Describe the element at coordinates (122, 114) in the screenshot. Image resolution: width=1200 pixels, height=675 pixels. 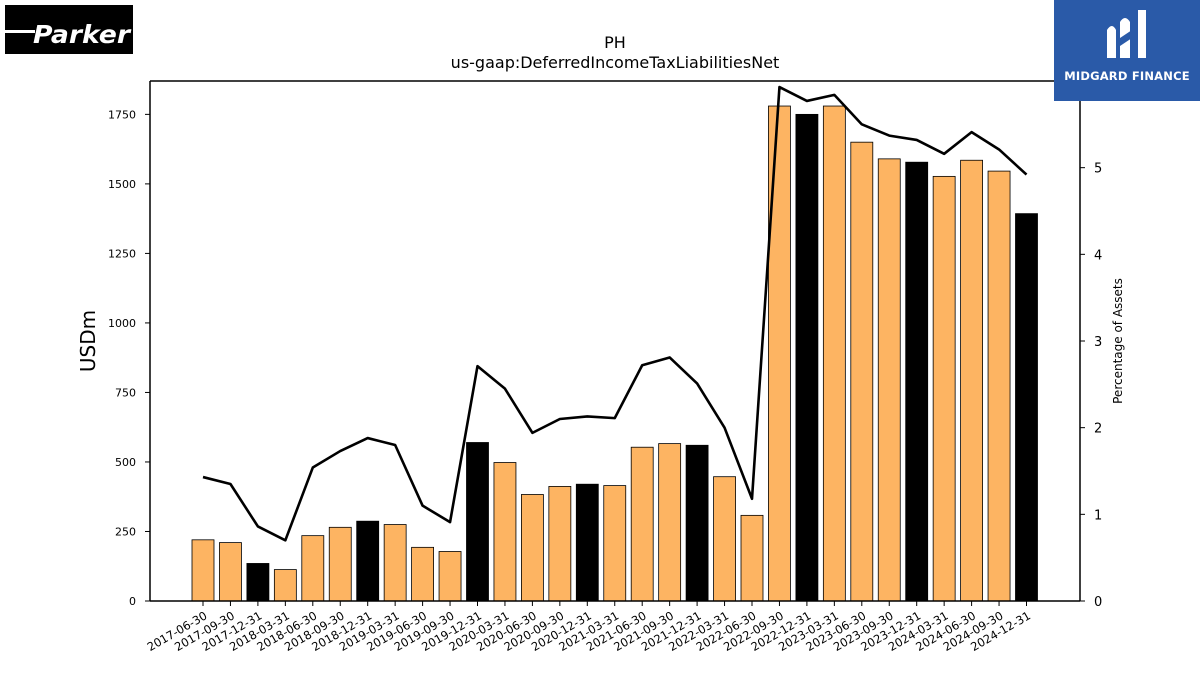
I see `y-tick-label: 1750` at that location.